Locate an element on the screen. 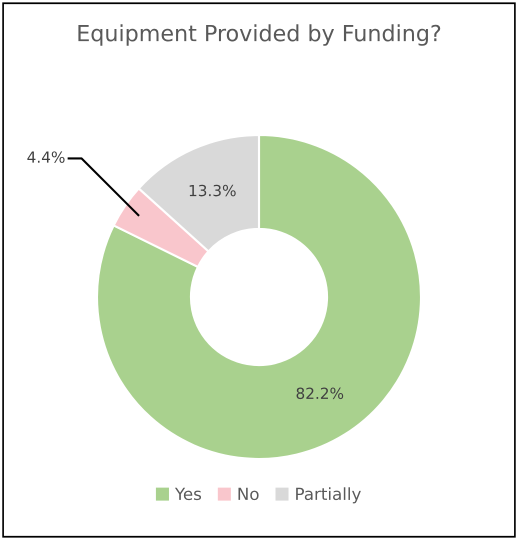 This screenshot has height=540, width=518. data-label: 13.3% is located at coordinates (213, 190).